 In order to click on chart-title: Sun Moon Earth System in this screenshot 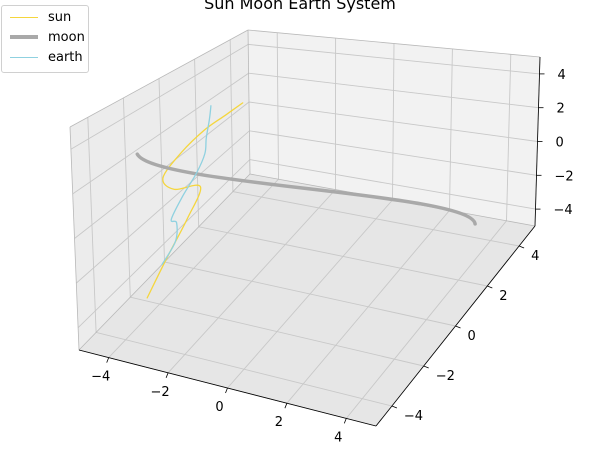, I will do `click(300, 6)`.